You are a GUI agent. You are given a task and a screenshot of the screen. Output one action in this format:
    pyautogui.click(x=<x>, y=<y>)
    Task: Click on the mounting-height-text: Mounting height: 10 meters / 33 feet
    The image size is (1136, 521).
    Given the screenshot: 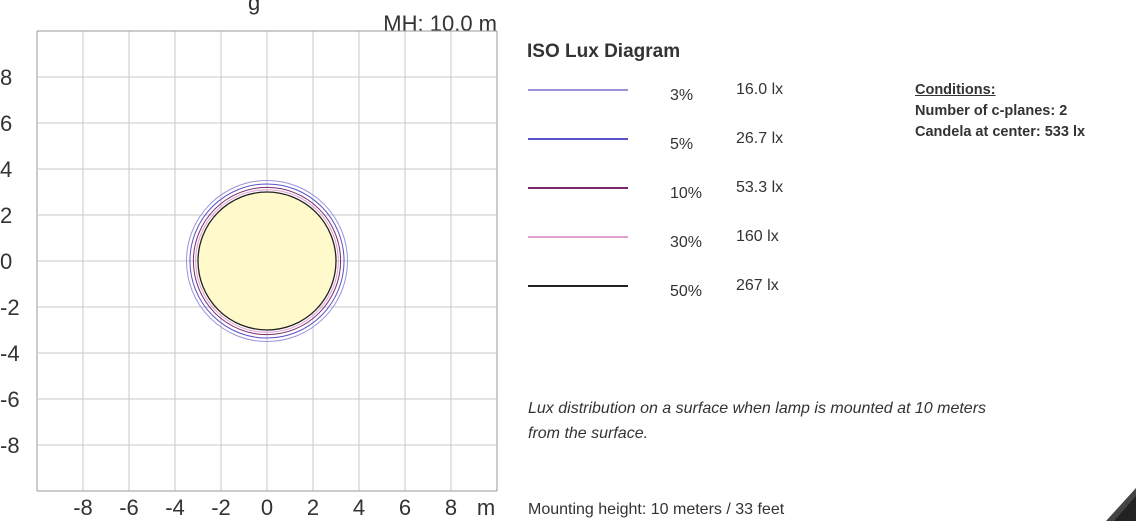 What is the action you would take?
    pyautogui.click(x=656, y=509)
    